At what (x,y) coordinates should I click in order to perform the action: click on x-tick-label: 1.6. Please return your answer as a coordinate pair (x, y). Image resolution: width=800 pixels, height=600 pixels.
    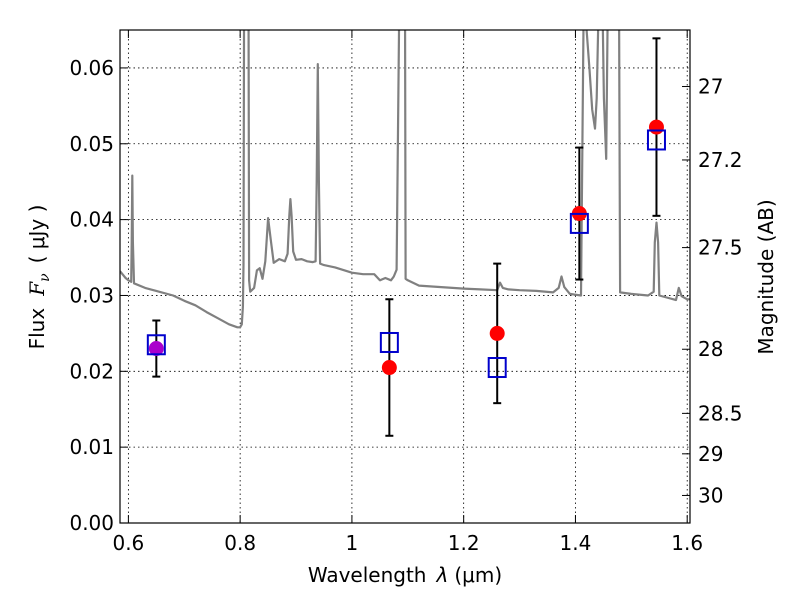
    Looking at the image, I should click on (687, 543).